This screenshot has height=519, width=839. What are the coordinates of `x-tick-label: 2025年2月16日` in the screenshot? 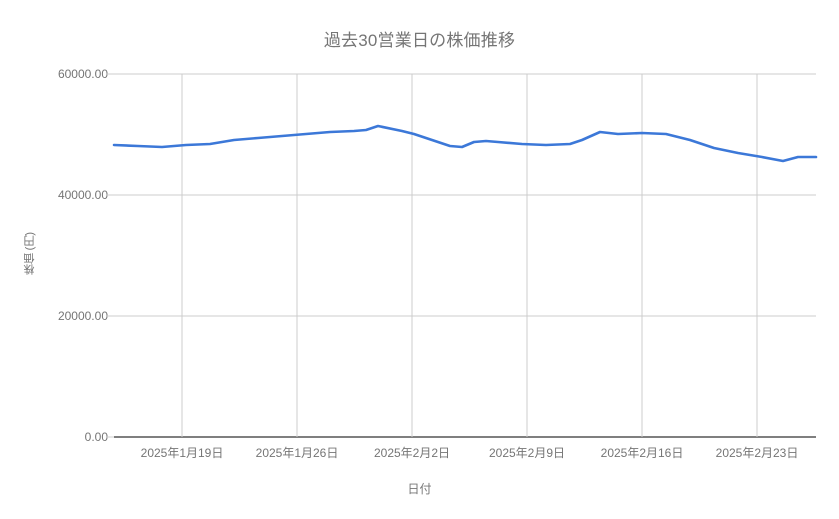 It's located at (642, 453).